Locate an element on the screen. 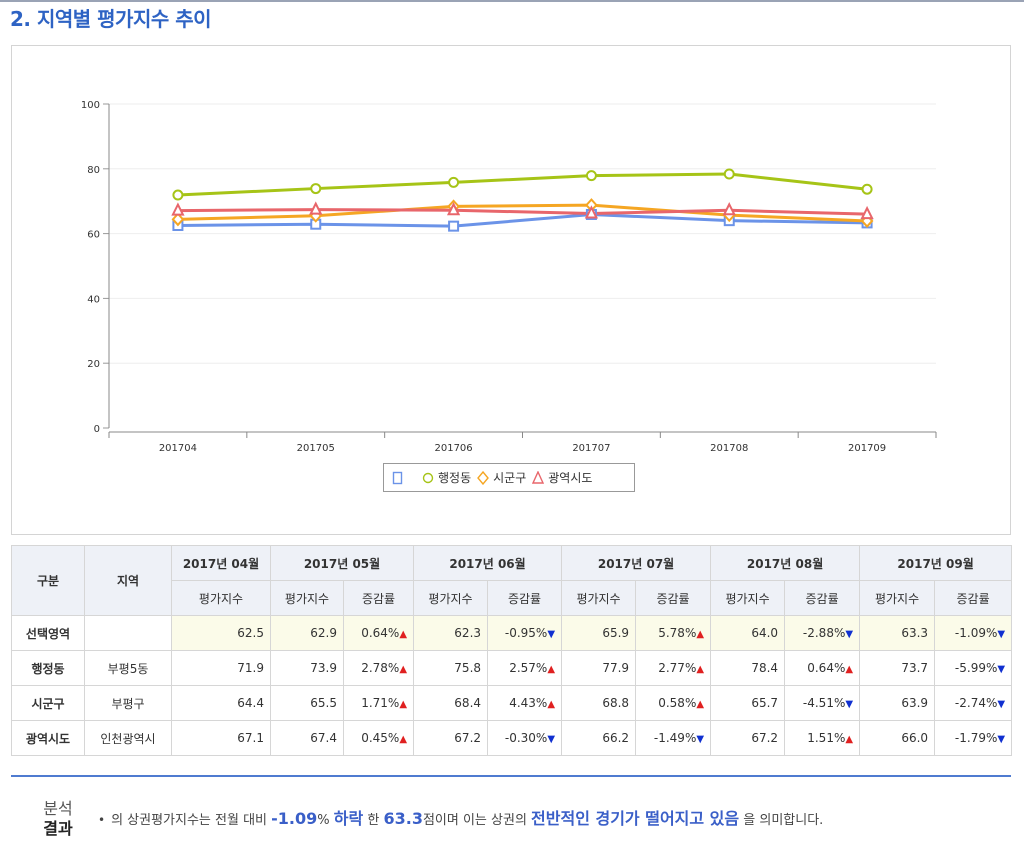  series-point-diamond is located at coordinates (178, 219).